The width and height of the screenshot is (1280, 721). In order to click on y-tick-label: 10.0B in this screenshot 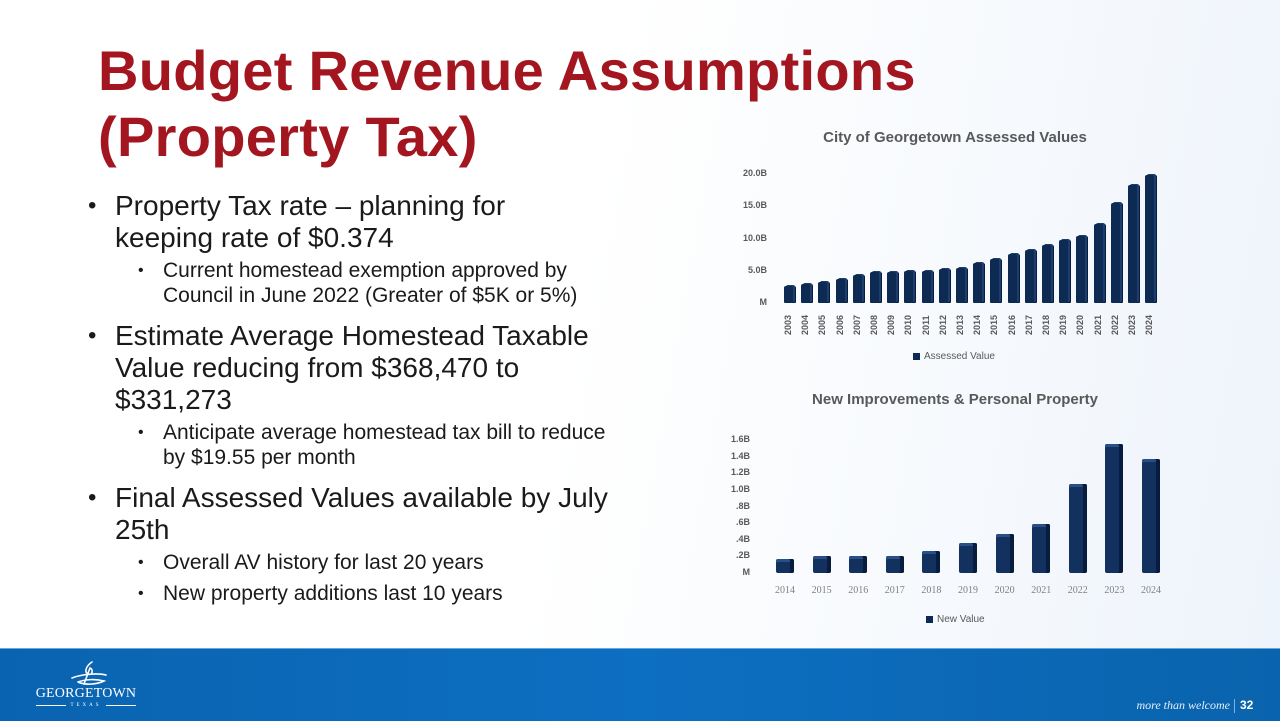, I will do `click(754, 237)`.